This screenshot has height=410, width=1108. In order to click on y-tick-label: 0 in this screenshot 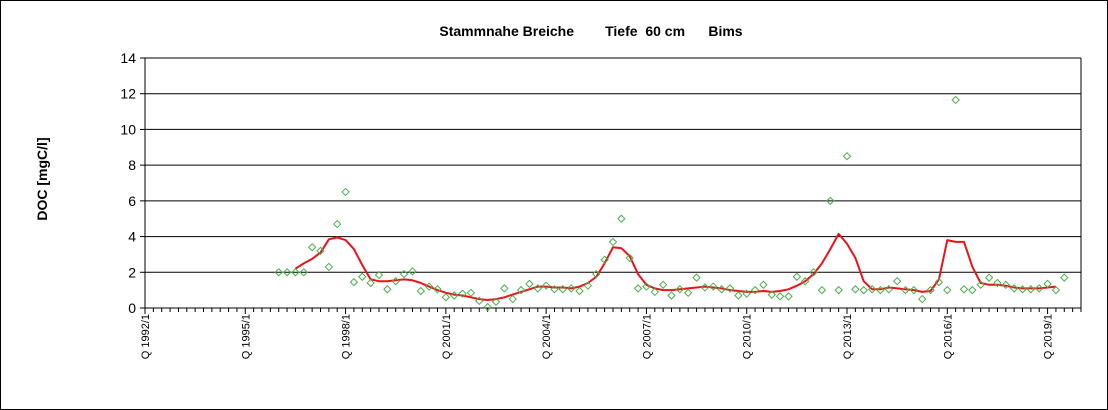, I will do `click(132, 308)`.